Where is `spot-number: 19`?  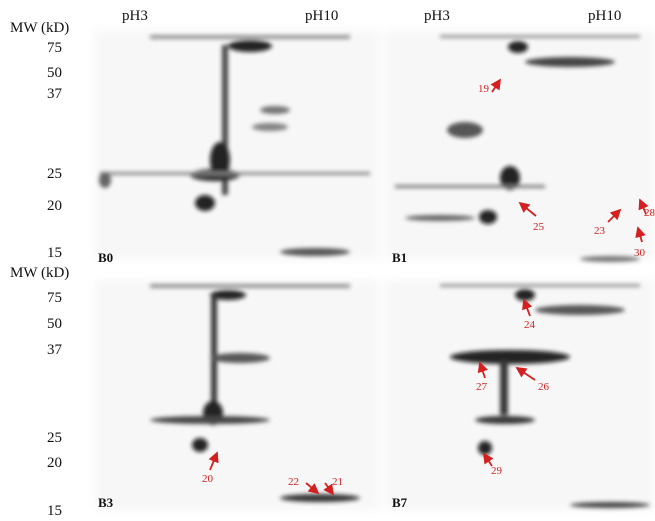 spot-number: 19 is located at coordinates (484, 89).